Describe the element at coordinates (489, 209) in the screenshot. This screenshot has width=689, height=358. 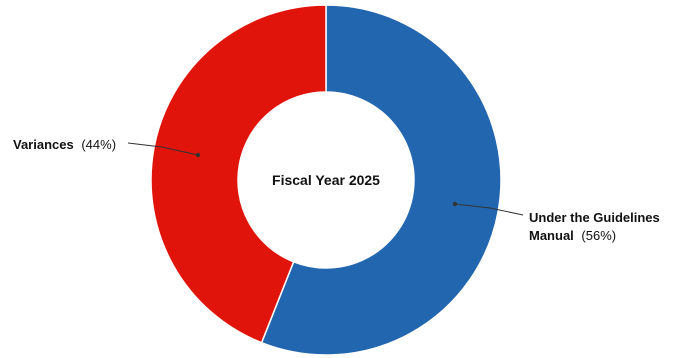
I see `leader-line-guidelines` at that location.